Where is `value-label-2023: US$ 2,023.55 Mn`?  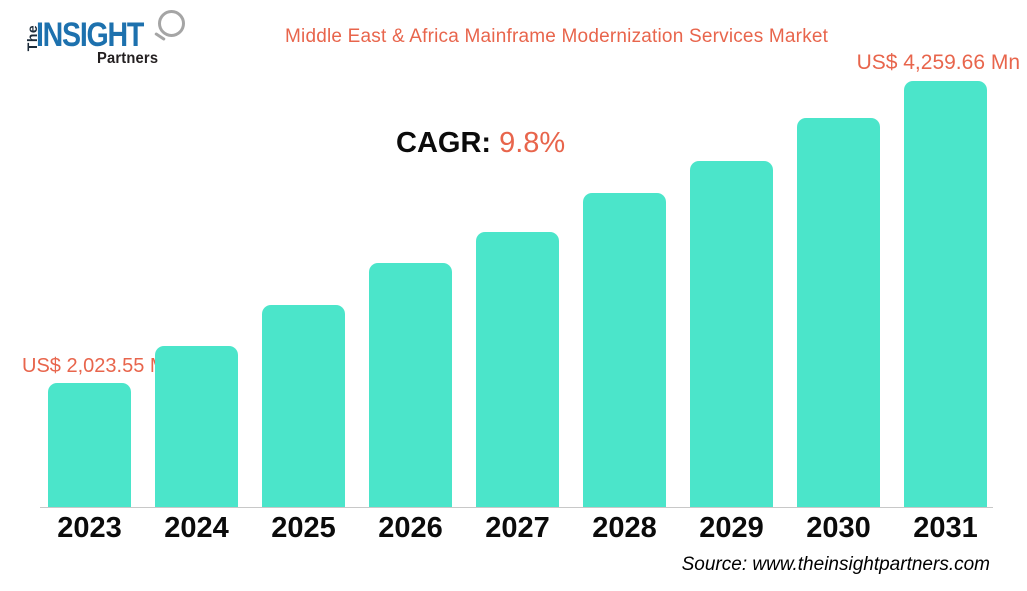
value-label-2023: US$ 2,023.55 Mn is located at coordinates (100, 366).